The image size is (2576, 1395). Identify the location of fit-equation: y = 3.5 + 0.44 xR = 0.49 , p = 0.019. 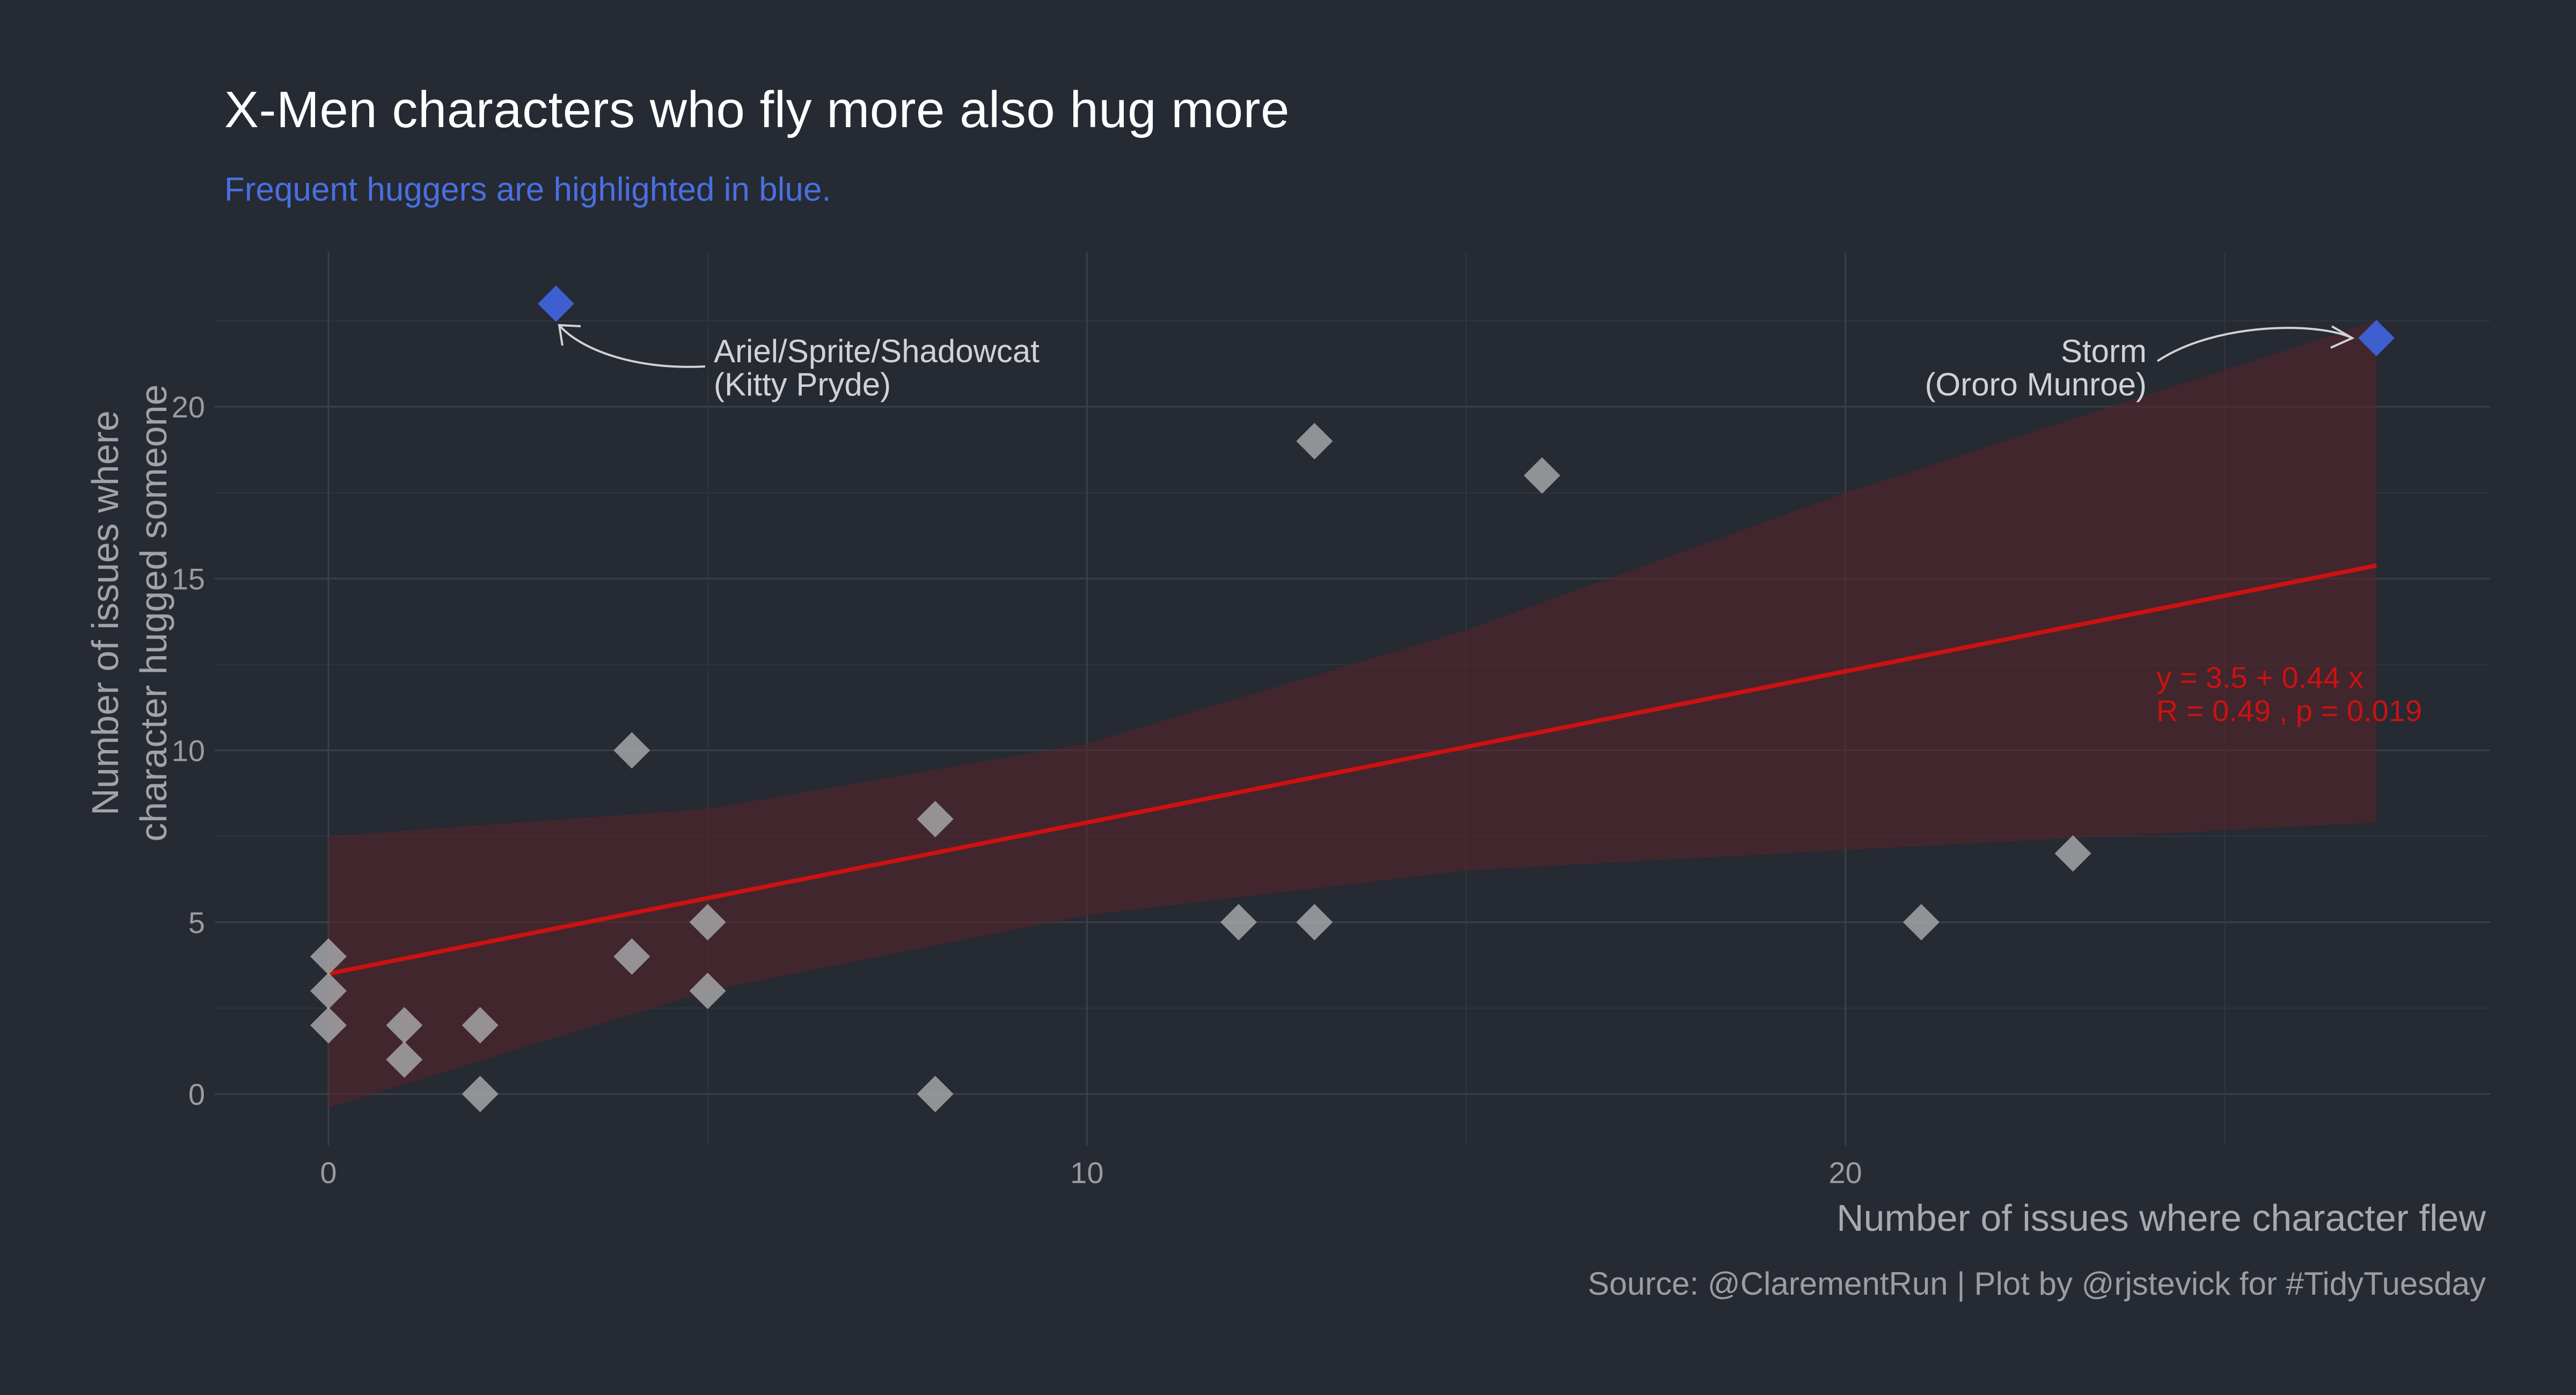
(2289, 694).